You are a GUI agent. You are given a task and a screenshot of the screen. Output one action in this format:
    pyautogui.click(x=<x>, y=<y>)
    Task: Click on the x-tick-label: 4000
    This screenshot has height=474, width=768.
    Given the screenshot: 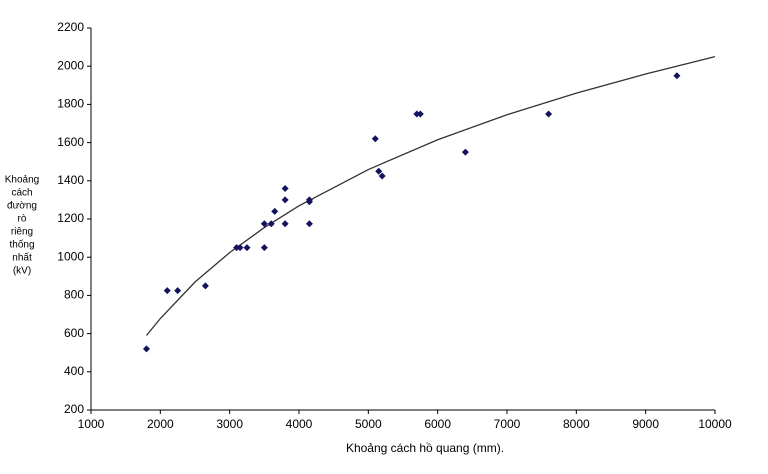 What is the action you would take?
    pyautogui.click(x=299, y=424)
    